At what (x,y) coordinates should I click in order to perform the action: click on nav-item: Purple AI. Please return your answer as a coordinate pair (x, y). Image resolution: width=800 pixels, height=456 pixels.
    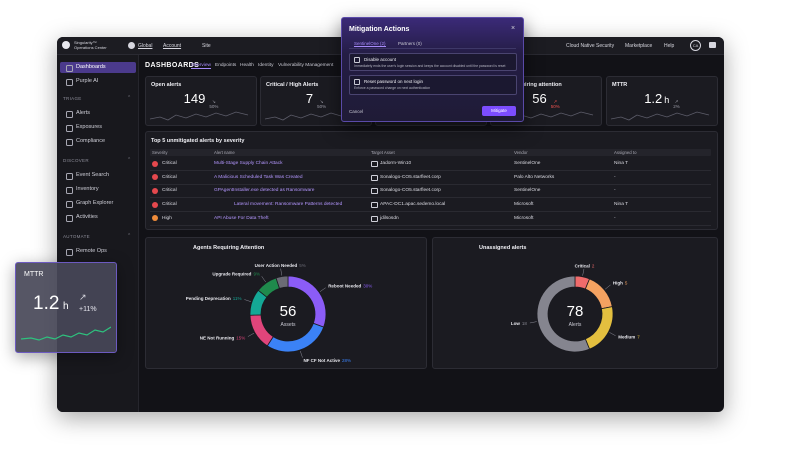
    Looking at the image, I should click on (98, 81).